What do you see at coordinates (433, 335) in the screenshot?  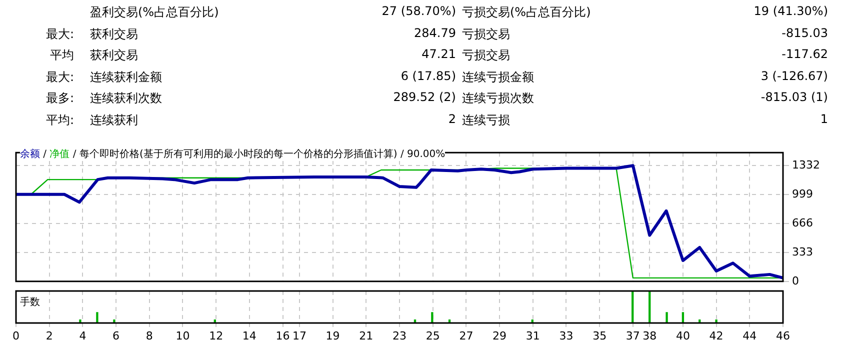 I see `x-tick-label: 25` at bounding box center [433, 335].